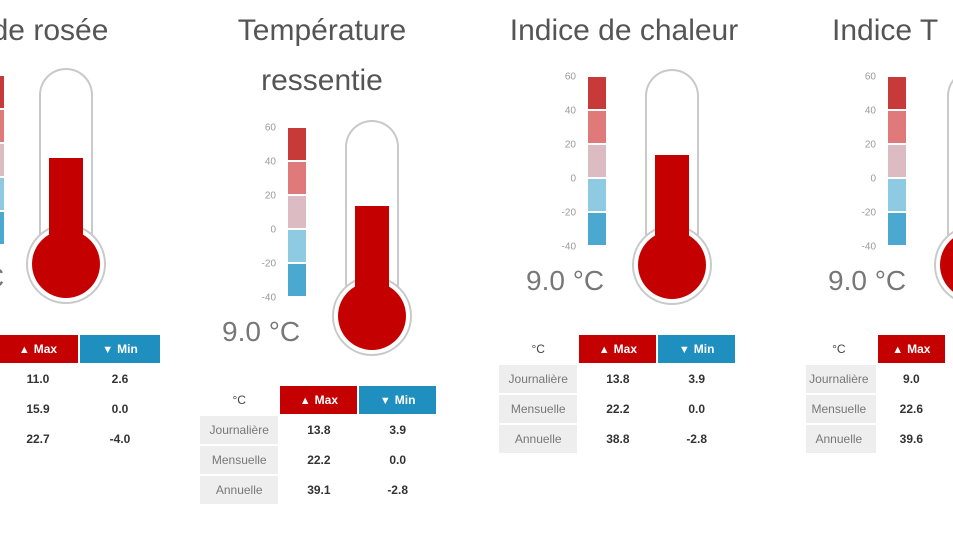 This screenshot has width=953, height=536. Describe the element at coordinates (318, 490) in the screenshot. I see `table-row: Annuelle 39.1 -2.8` at that location.